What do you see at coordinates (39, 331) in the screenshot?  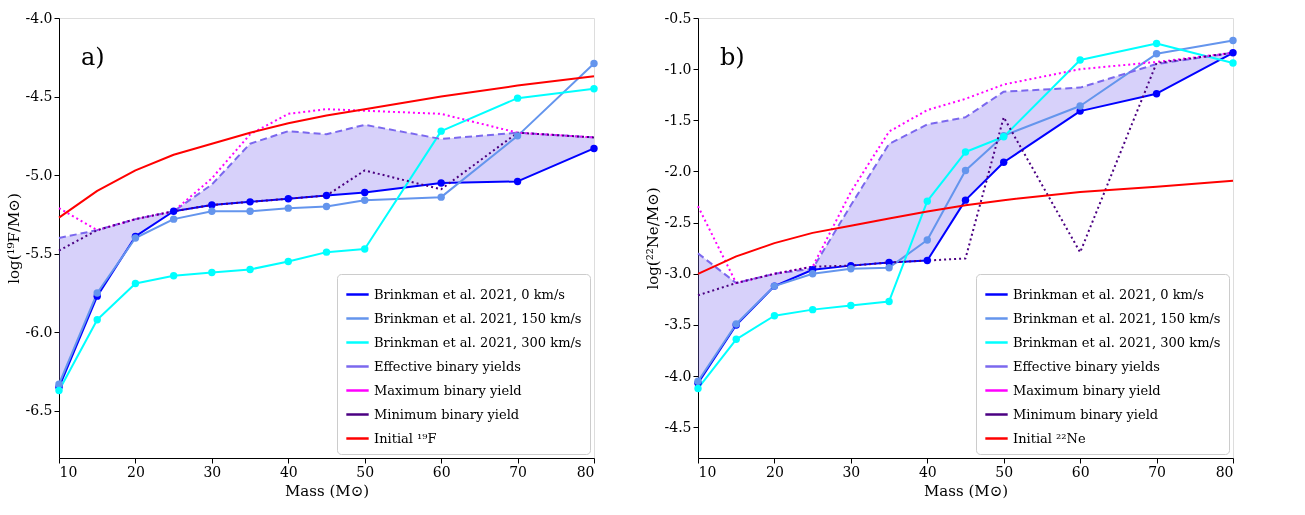 I see `y-tick-label: -6.0` at bounding box center [39, 331].